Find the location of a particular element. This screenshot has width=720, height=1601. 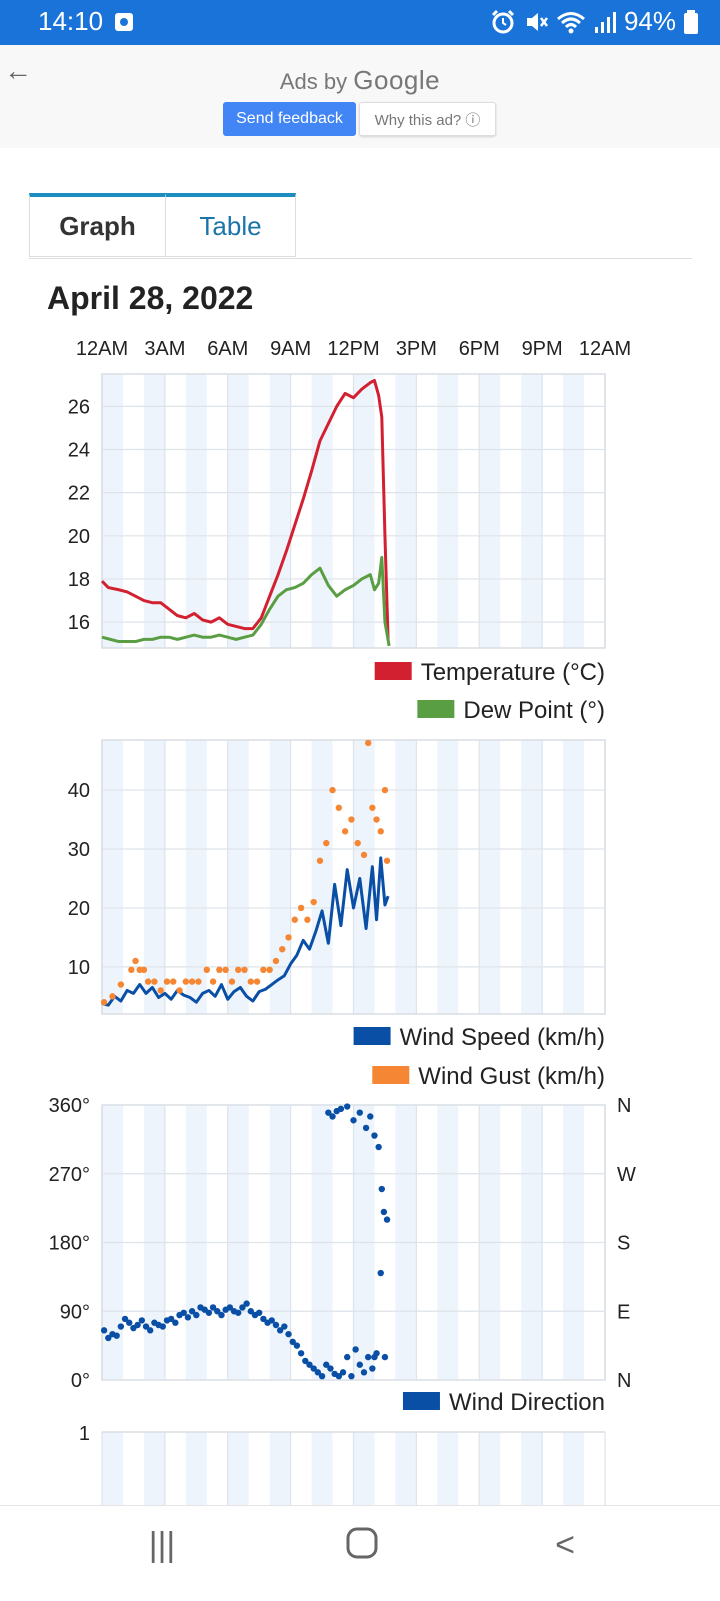

y-tick-label: 360° is located at coordinates (69, 1106).